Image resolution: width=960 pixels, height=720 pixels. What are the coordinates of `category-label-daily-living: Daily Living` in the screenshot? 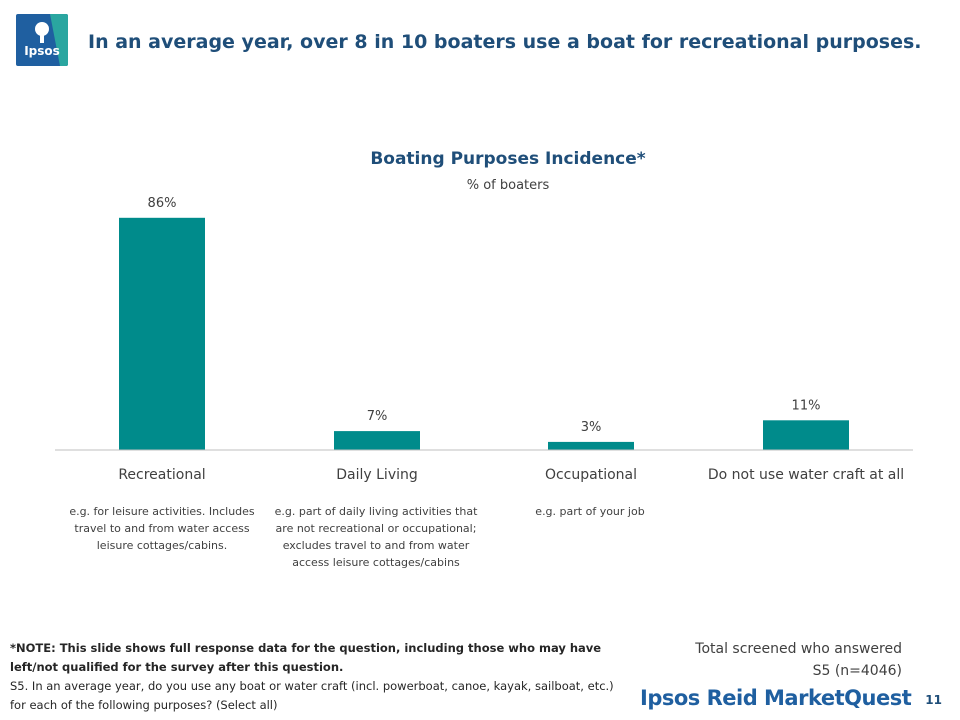 It's located at (377, 475).